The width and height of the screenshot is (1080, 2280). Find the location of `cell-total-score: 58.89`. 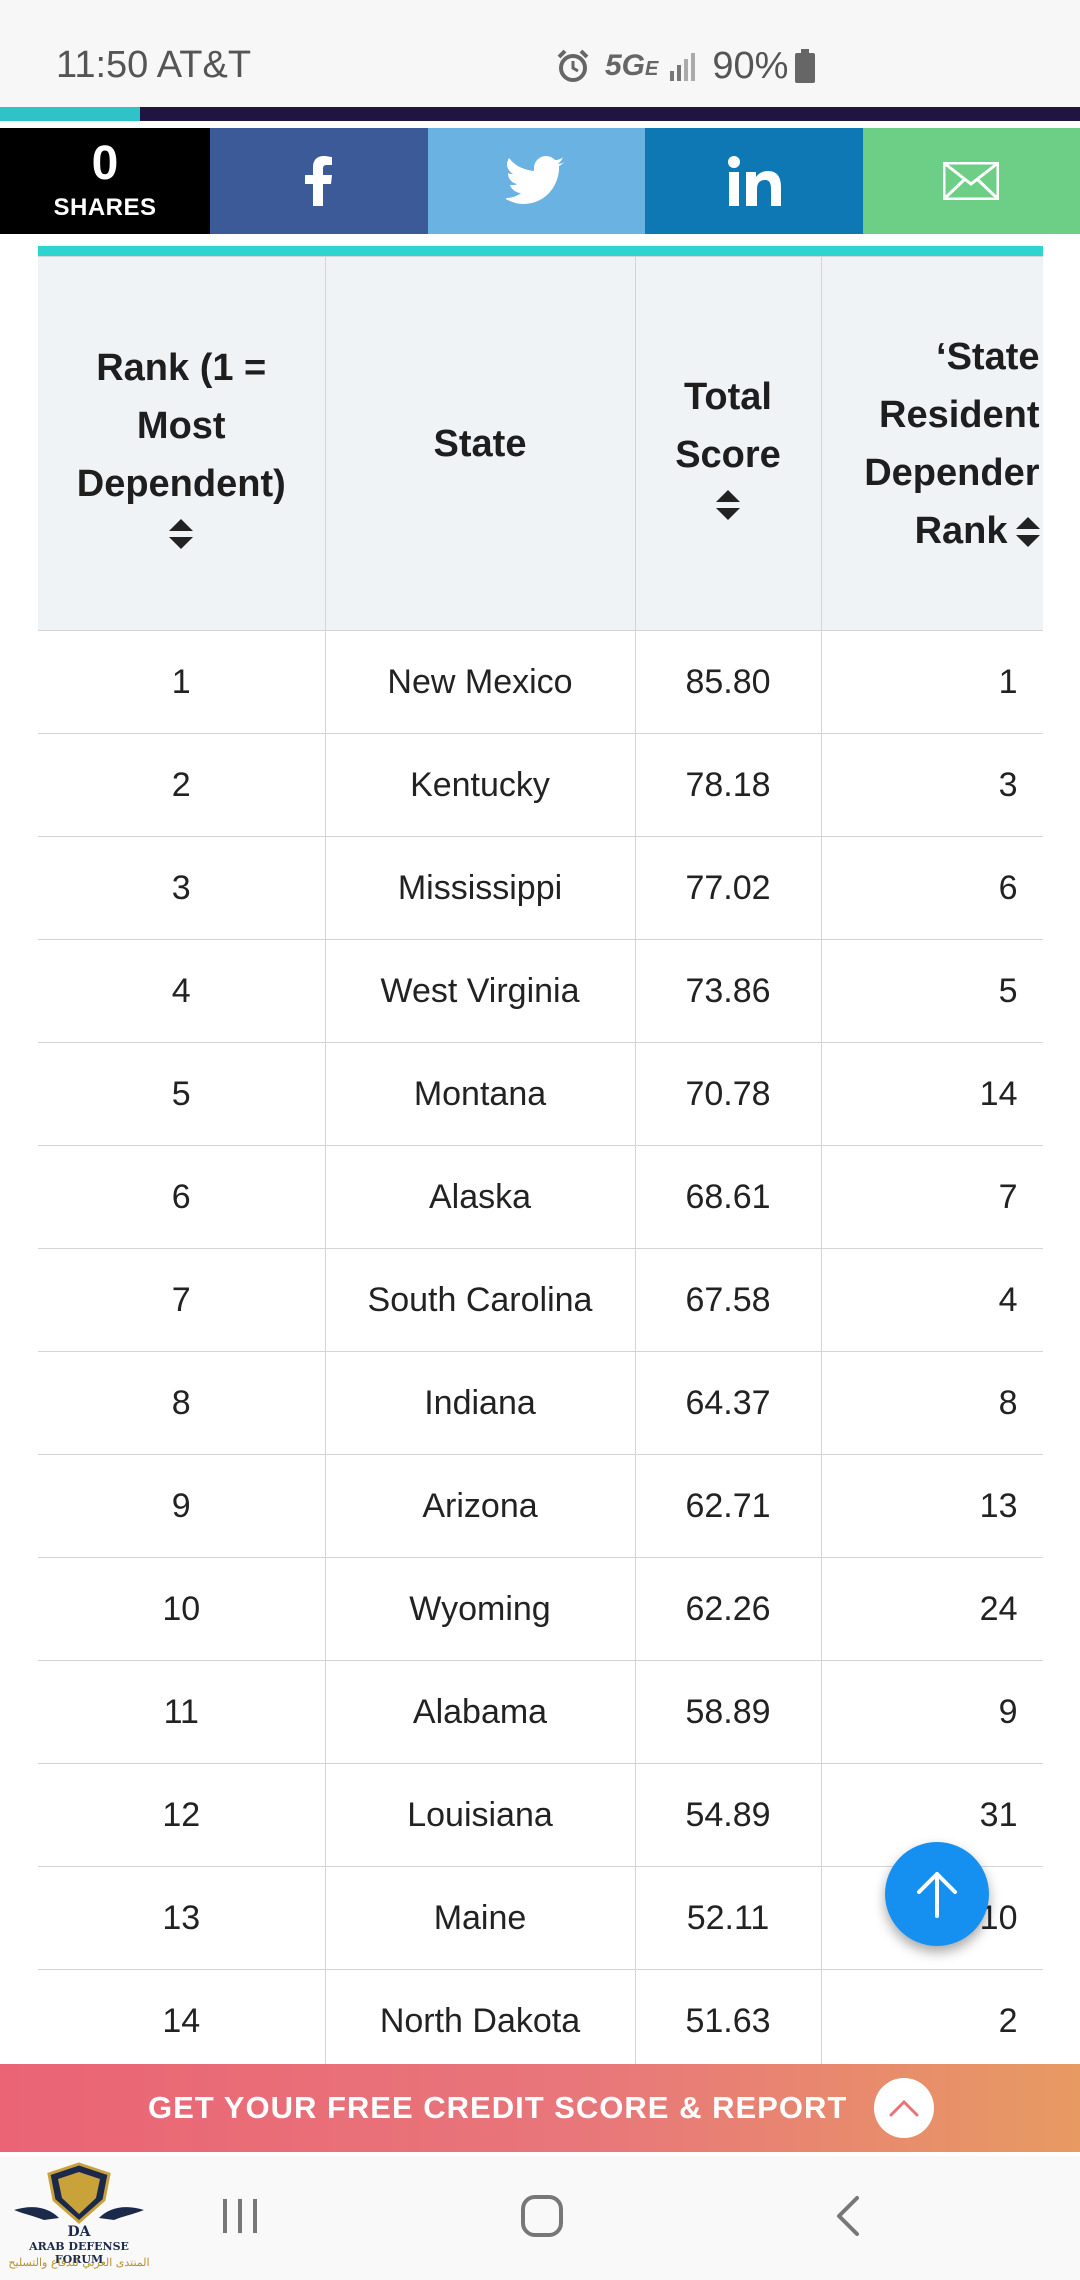

cell-total-score: 58.89 is located at coordinates (728, 1712).